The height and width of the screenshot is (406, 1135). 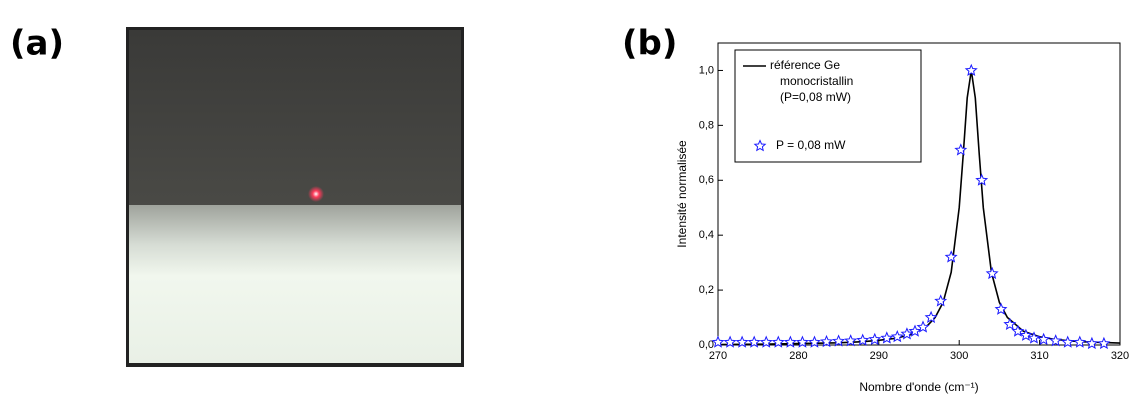 I want to click on x-tick-label: 290, so click(x=879, y=356).